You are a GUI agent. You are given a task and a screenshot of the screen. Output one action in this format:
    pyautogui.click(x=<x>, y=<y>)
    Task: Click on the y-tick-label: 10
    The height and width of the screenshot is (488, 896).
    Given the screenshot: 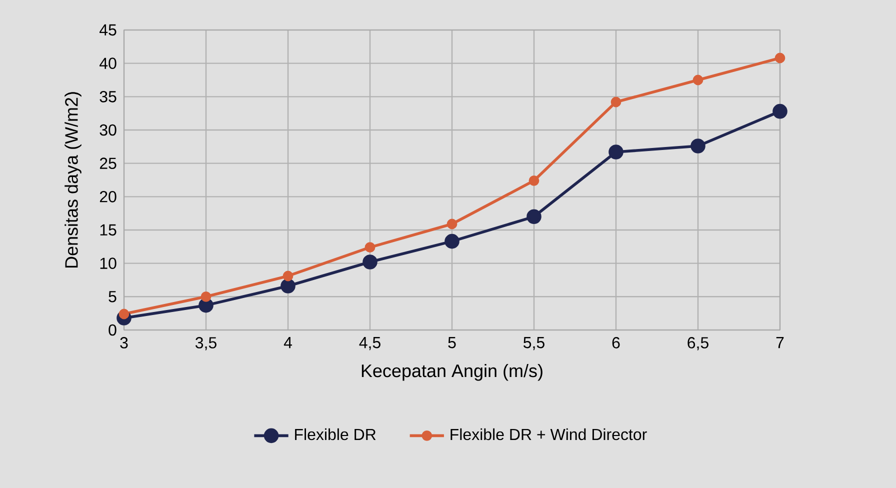 What is the action you would take?
    pyautogui.click(x=108, y=263)
    